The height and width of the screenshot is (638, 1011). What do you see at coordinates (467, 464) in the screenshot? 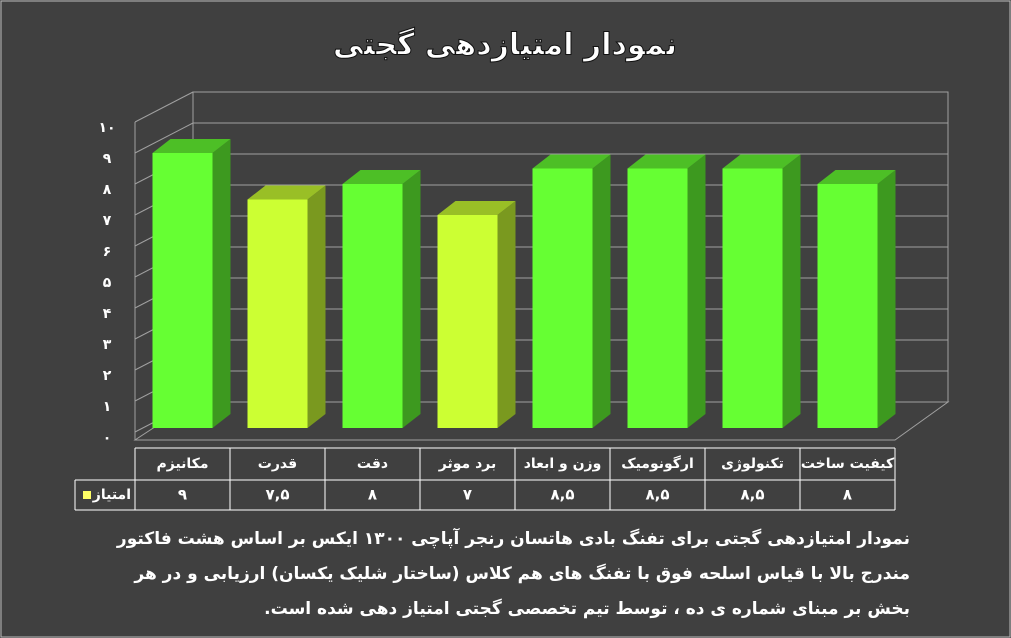
I see `x-tick-label: برد موثر` at bounding box center [467, 464].